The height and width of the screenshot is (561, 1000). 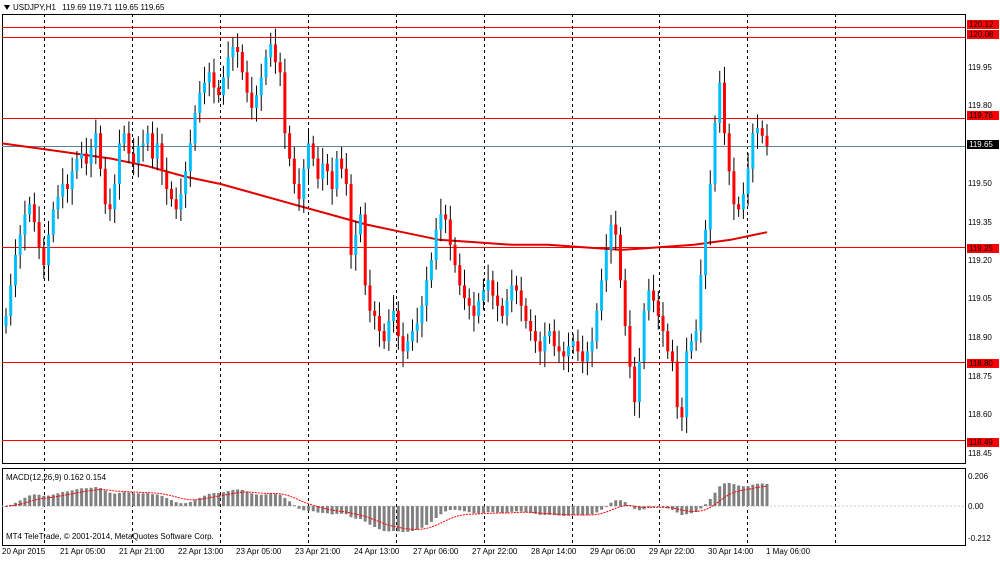 I want to click on price-tick: 119.35, so click(x=980, y=222).